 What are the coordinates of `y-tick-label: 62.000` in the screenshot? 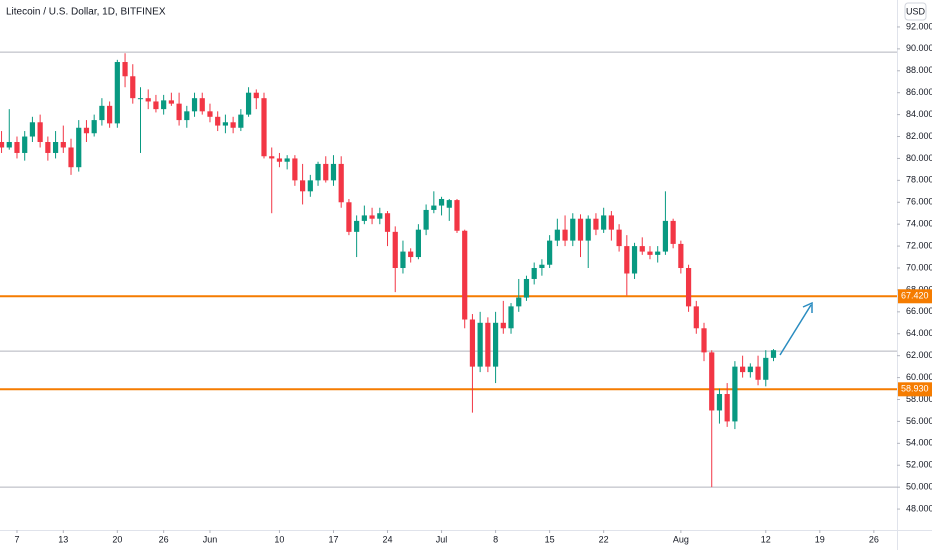 It's located at (919, 355).